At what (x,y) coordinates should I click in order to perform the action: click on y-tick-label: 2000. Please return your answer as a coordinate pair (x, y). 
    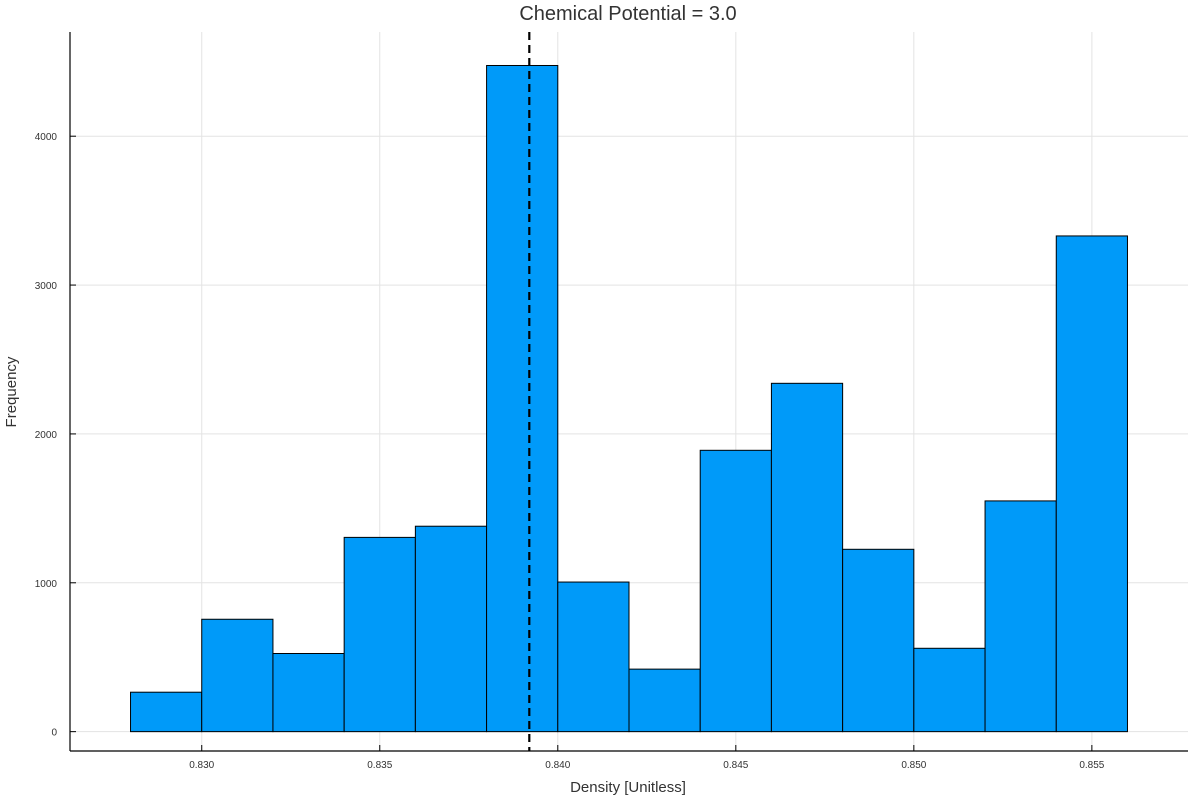
    Looking at the image, I should click on (46, 435).